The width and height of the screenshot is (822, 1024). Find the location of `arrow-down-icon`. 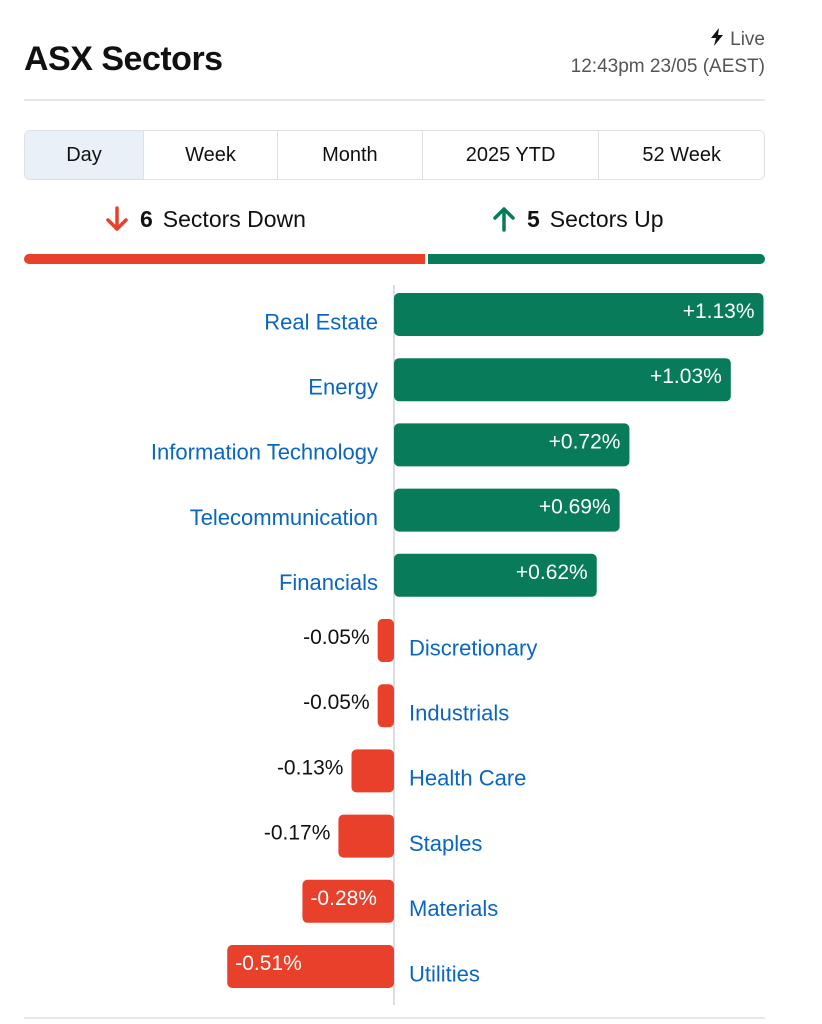

arrow-down-icon is located at coordinates (117, 219).